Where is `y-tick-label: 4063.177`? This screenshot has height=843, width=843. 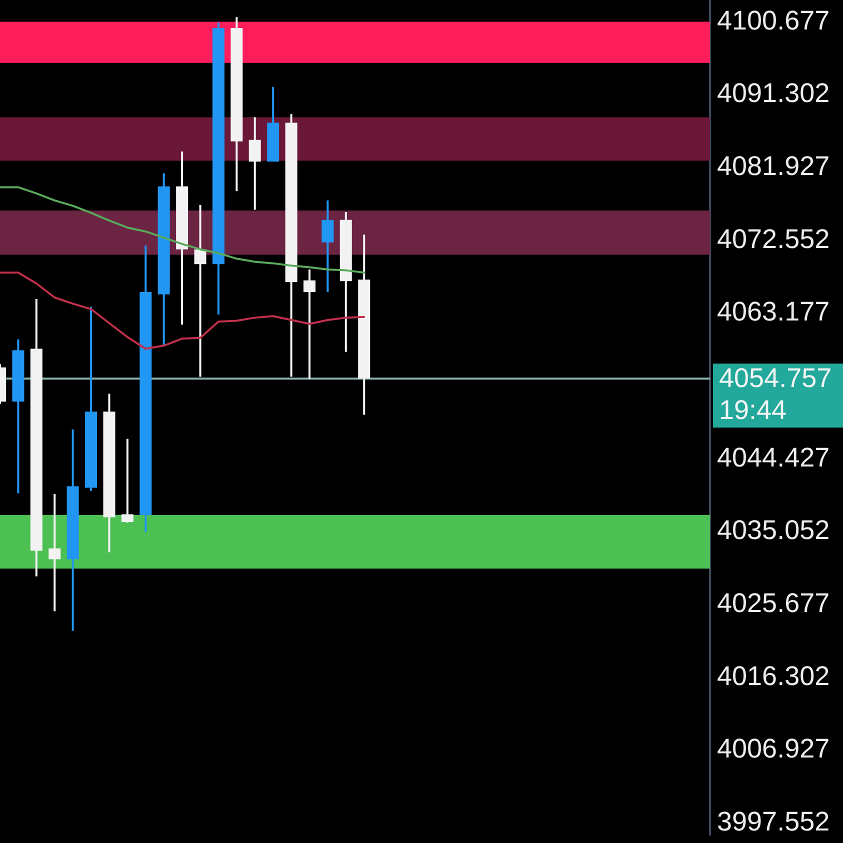 y-tick-label: 4063.177 is located at coordinates (773, 311).